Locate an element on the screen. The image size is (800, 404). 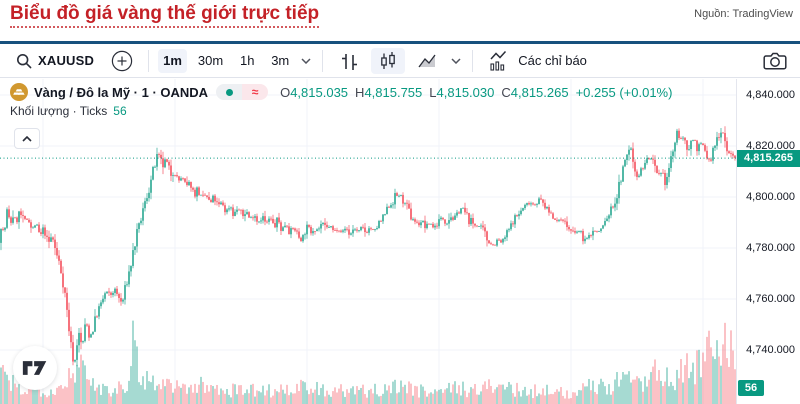
chart-toolbar: XAUUSD 1m 30m 1h 3m is located at coordinates (400, 61).